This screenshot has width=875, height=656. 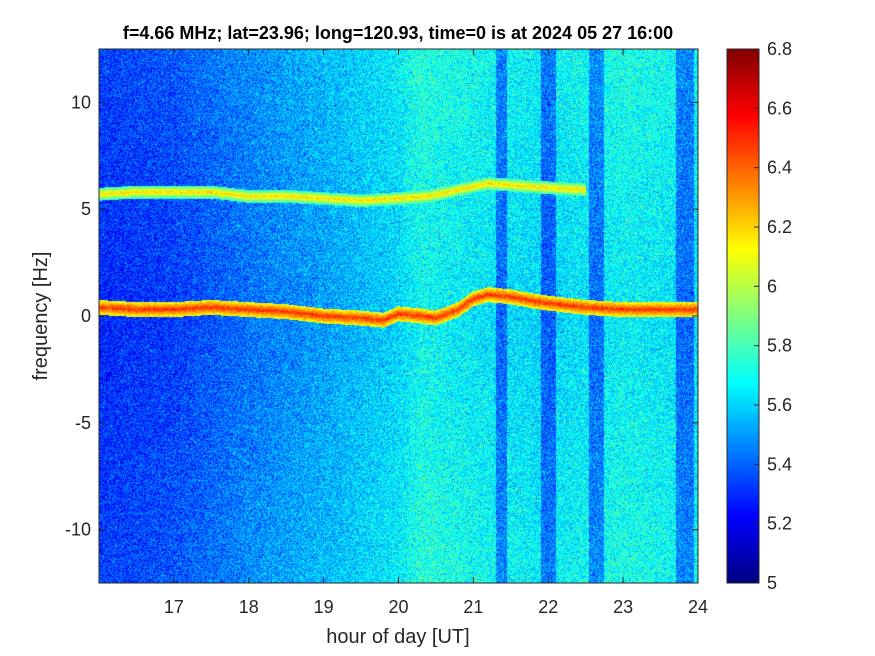 What do you see at coordinates (473, 607) in the screenshot?
I see `x-tick-label: 21` at bounding box center [473, 607].